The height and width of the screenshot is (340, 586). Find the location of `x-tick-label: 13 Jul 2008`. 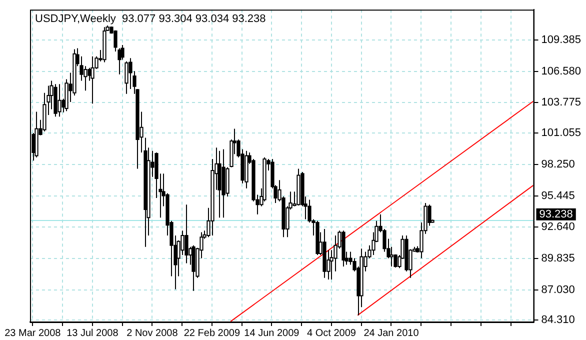

x-tick-label: 13 Jul 2008 is located at coordinates (92, 333).